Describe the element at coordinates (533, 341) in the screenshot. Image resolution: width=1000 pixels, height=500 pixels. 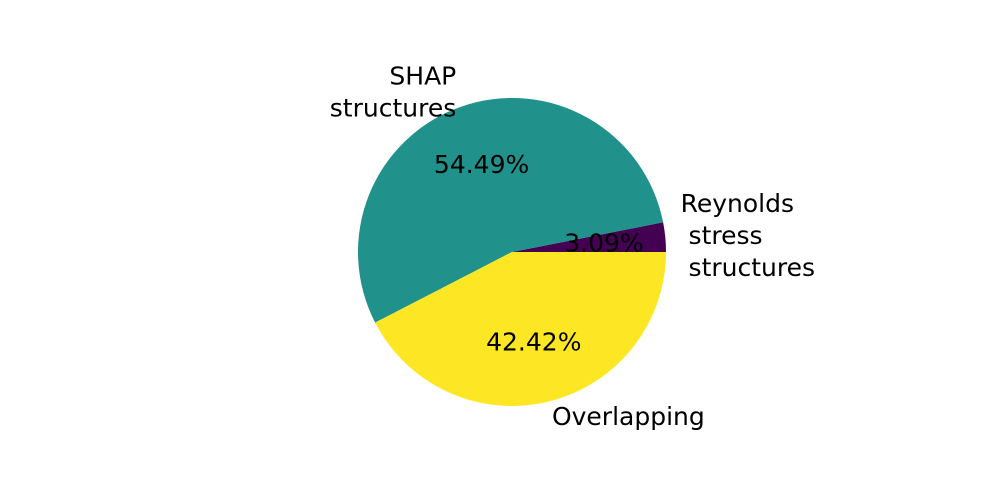
I see `pct-label-2: 42.42%` at that location.